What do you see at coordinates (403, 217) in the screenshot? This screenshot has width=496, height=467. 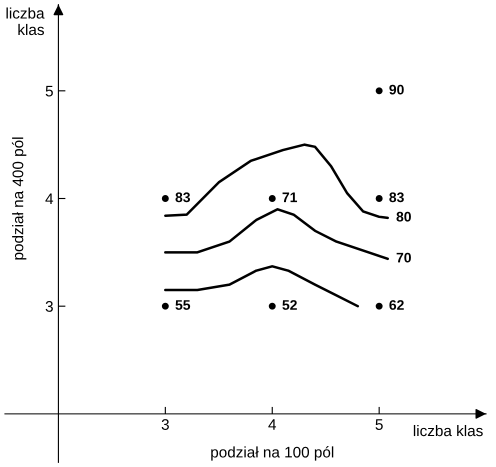 I see `series-label: 80` at bounding box center [403, 217].